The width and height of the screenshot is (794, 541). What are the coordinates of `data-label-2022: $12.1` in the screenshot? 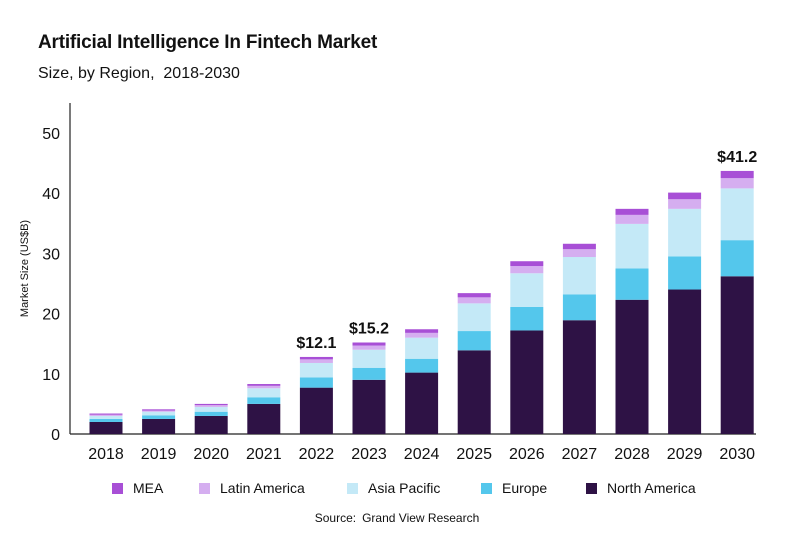 It's located at (316, 343).